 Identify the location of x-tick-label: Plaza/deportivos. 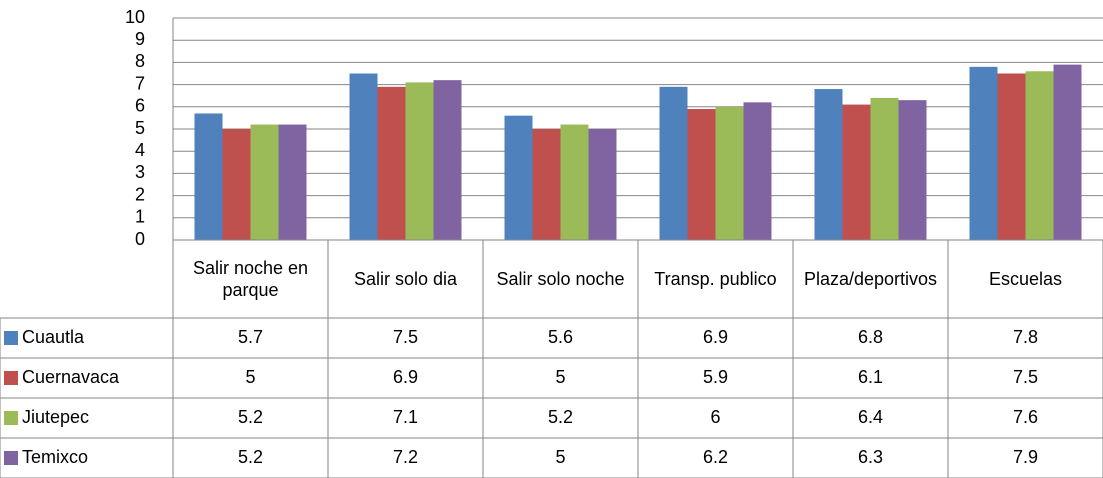
(870, 279).